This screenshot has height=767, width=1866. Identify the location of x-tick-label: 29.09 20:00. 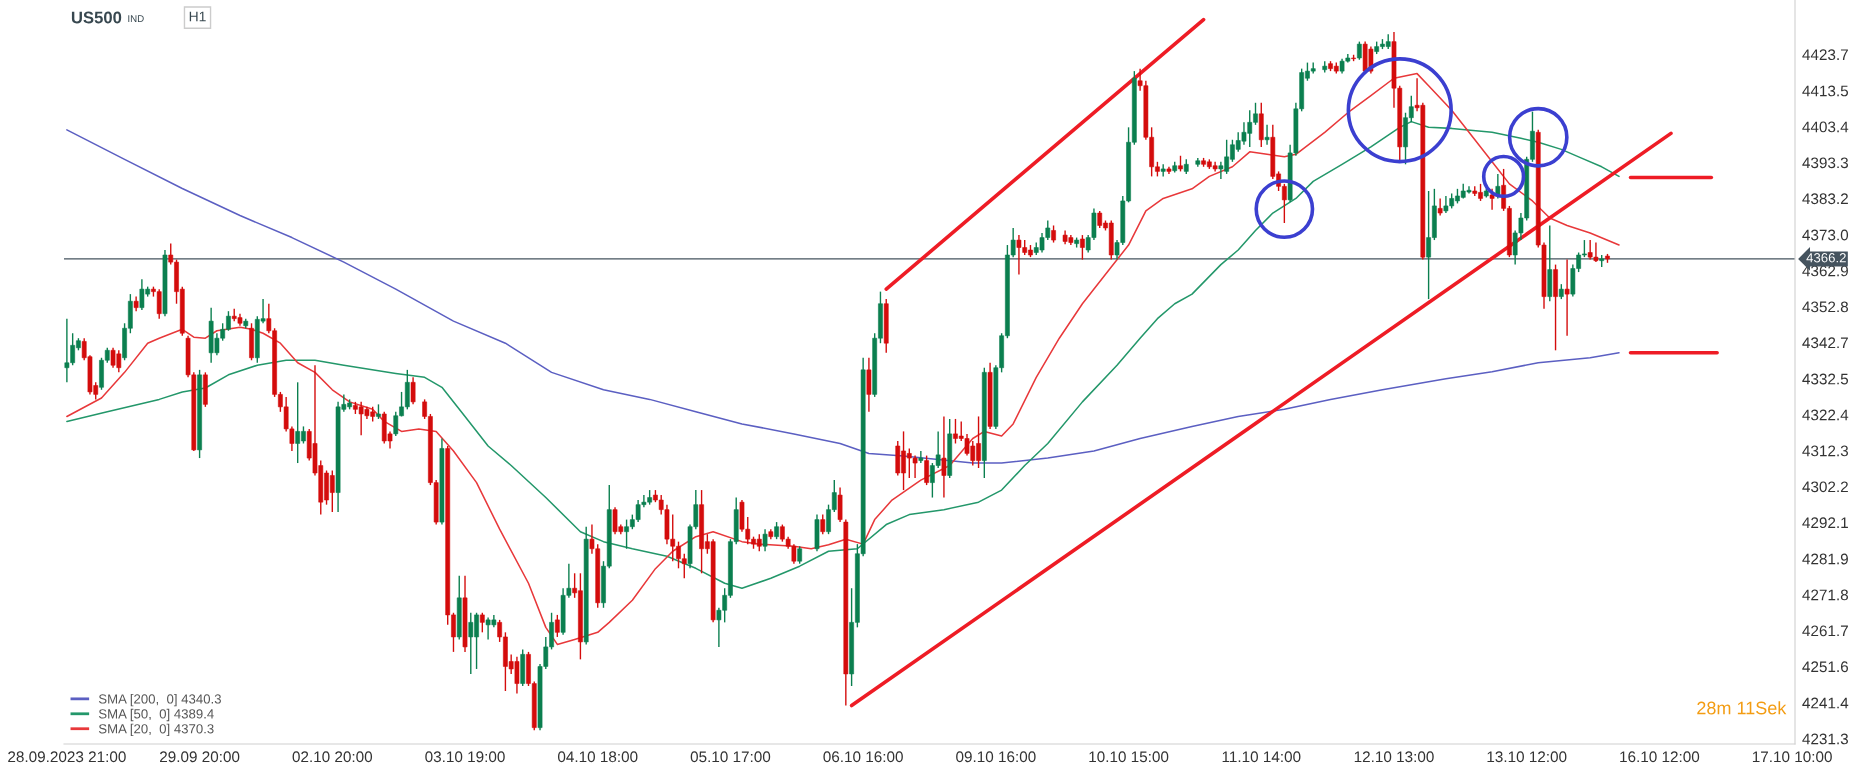
(200, 757).